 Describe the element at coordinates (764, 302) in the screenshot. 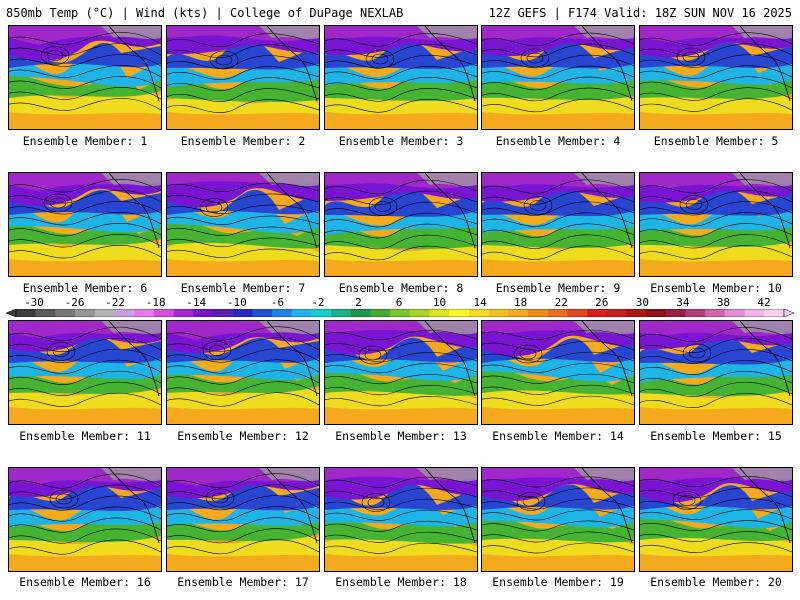

I see `colorbar-tick-label: 42` at that location.